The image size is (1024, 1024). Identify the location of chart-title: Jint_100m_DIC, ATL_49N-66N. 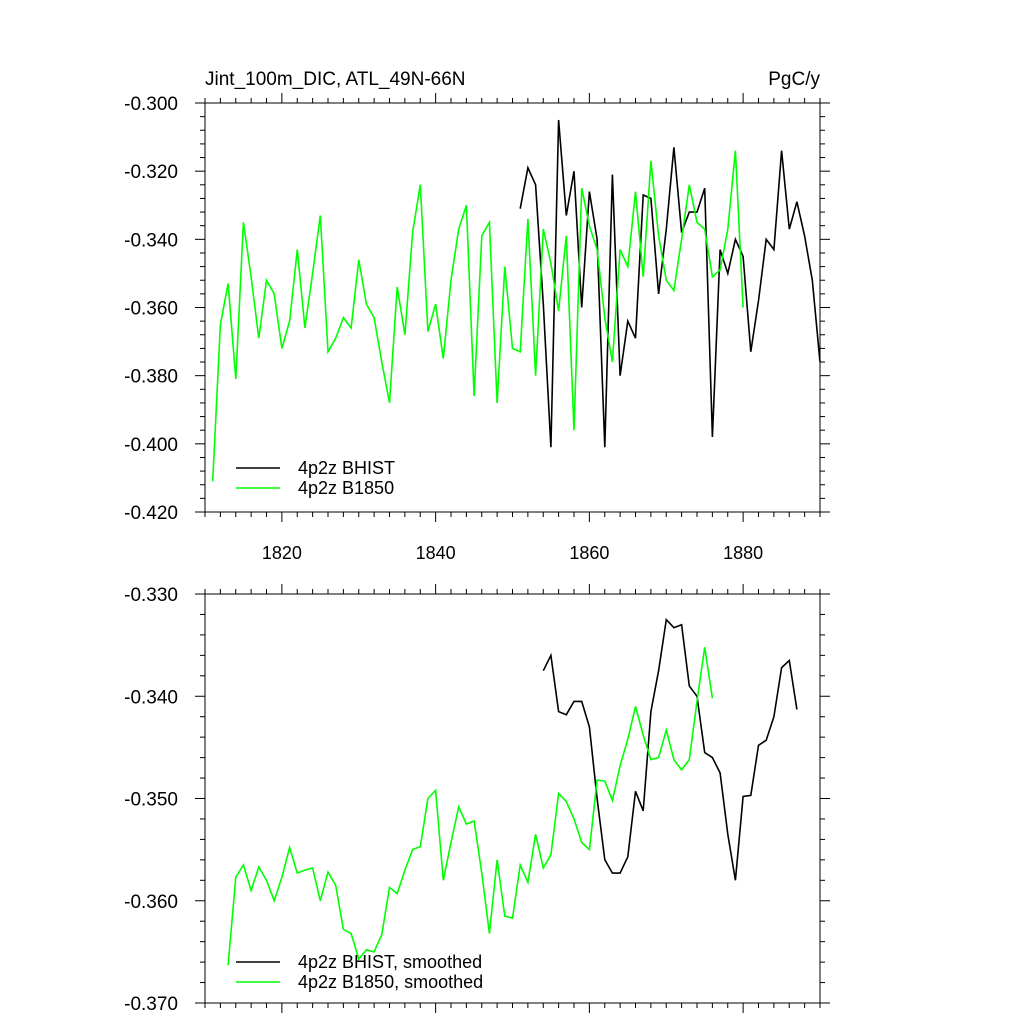
(335, 79).